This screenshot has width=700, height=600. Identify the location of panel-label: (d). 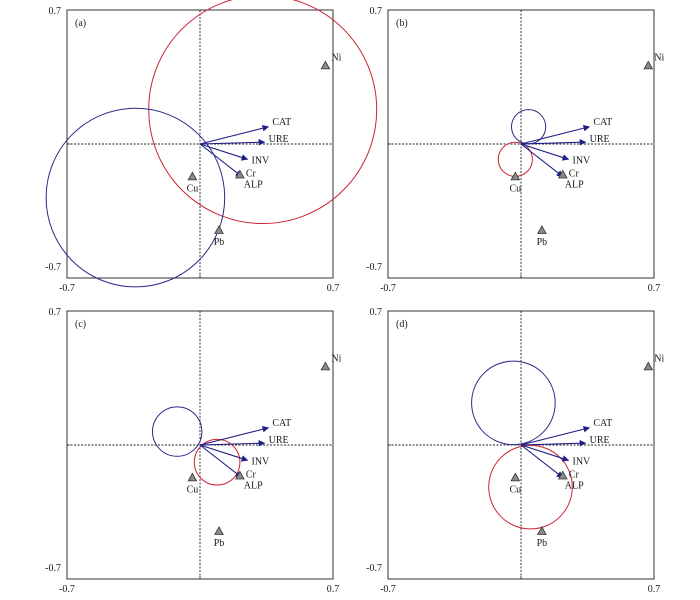
(402, 324).